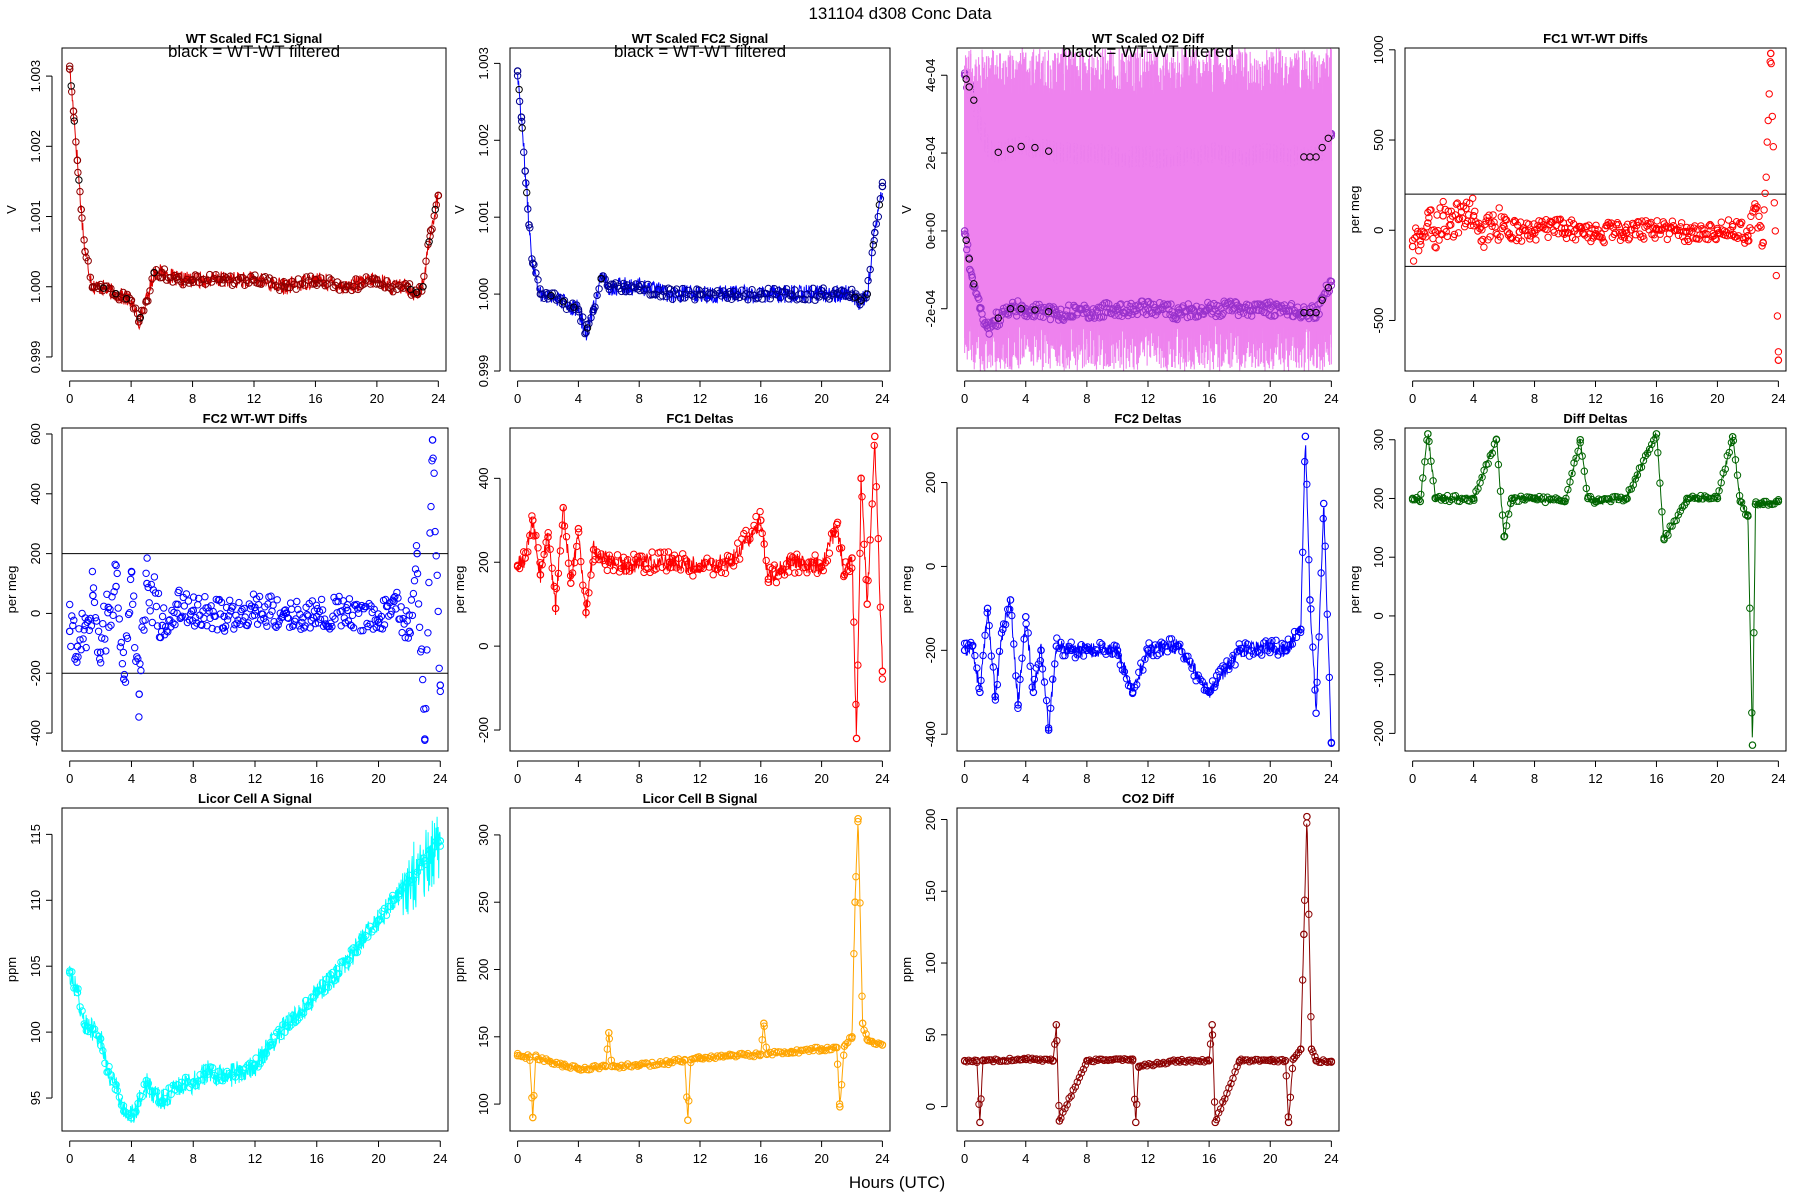  What do you see at coordinates (1595, 398) in the screenshot?
I see `x-tick-label: 12` at bounding box center [1595, 398].